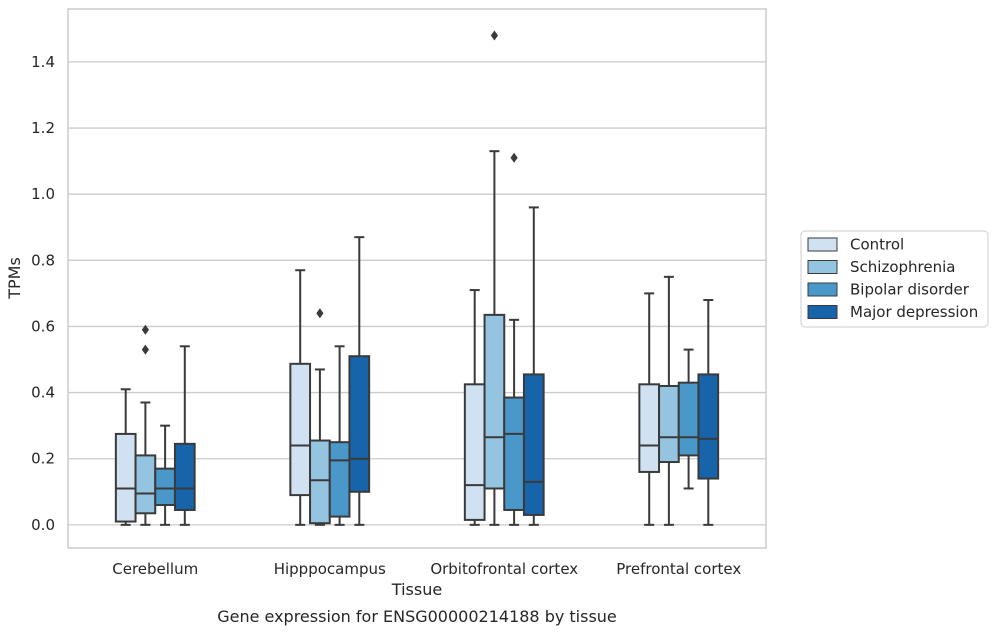  What do you see at coordinates (330, 569) in the screenshot?
I see `x-tick-label: Hipppocampus` at bounding box center [330, 569].